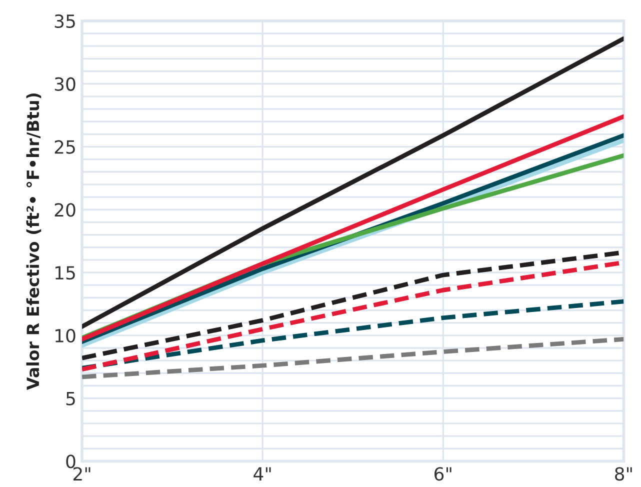  What do you see at coordinates (34, 242) in the screenshot?
I see `y-axis-title: Valor R Efectivo (ft²• °F•hr/Btu)` at bounding box center [34, 242].